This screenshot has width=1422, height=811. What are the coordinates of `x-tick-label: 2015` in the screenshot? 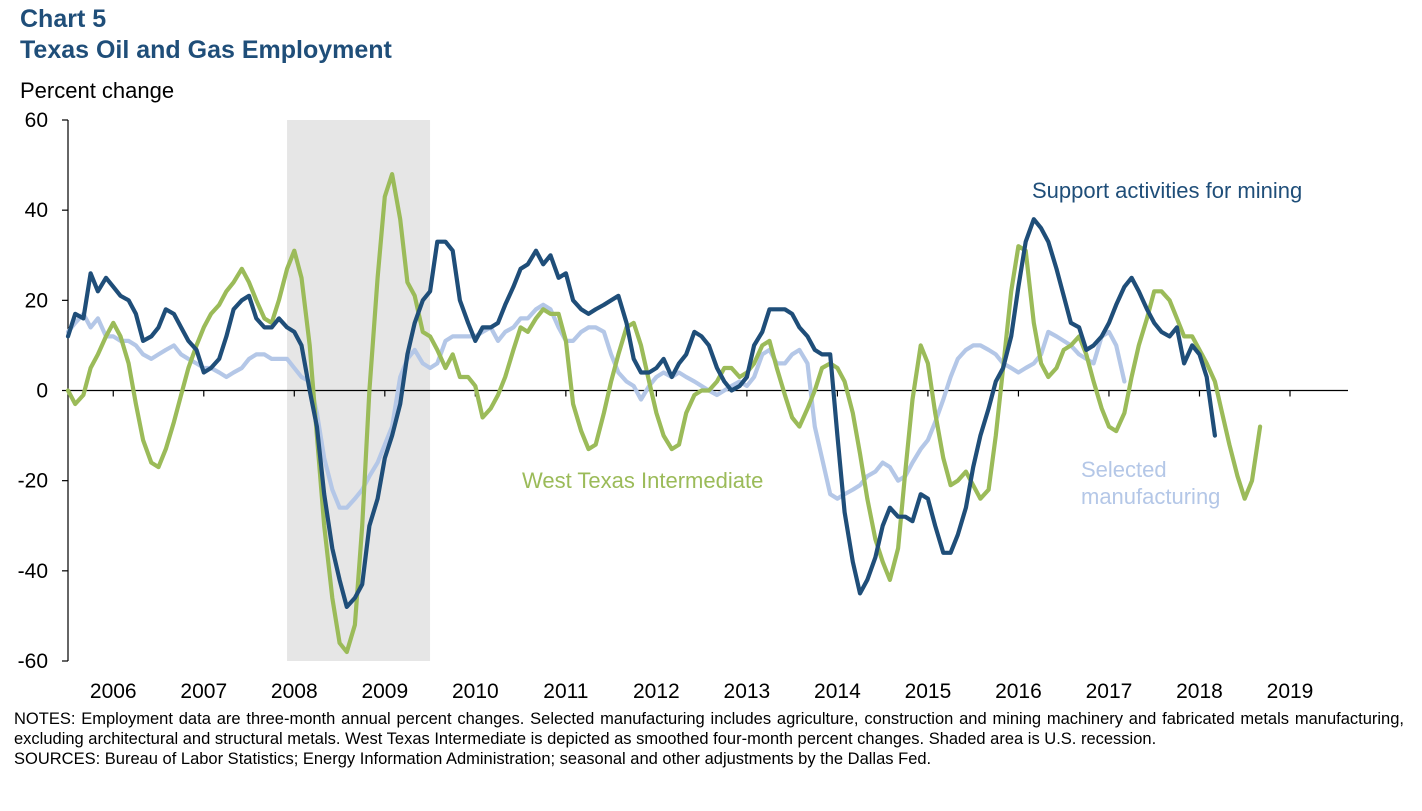 It's located at (928, 691).